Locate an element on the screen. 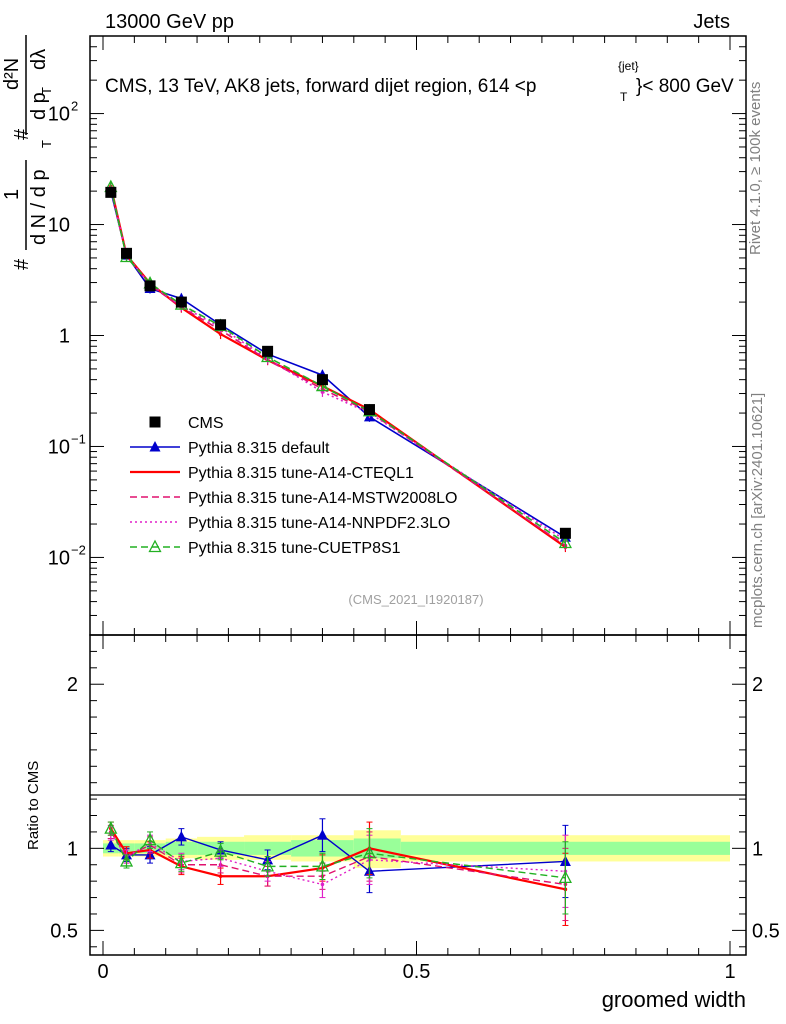 The width and height of the screenshot is (786, 1024). ratio-y-tick-label-right: 1 is located at coordinates (757, 849).